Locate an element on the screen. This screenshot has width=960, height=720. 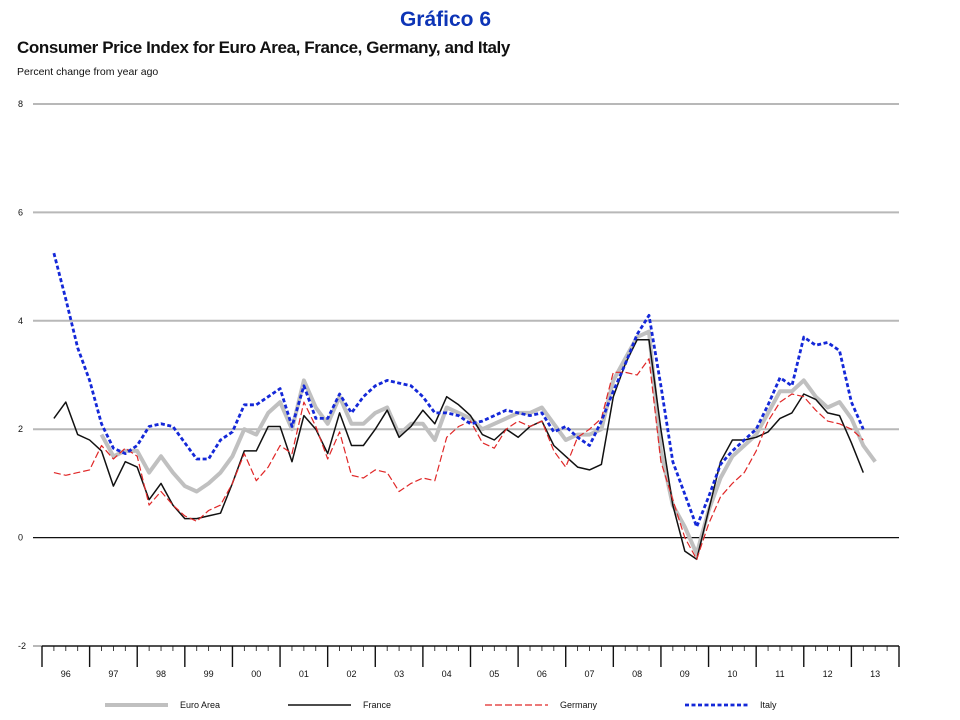
legend: Euro Area France Germany Italy is located at coordinates (441, 705).